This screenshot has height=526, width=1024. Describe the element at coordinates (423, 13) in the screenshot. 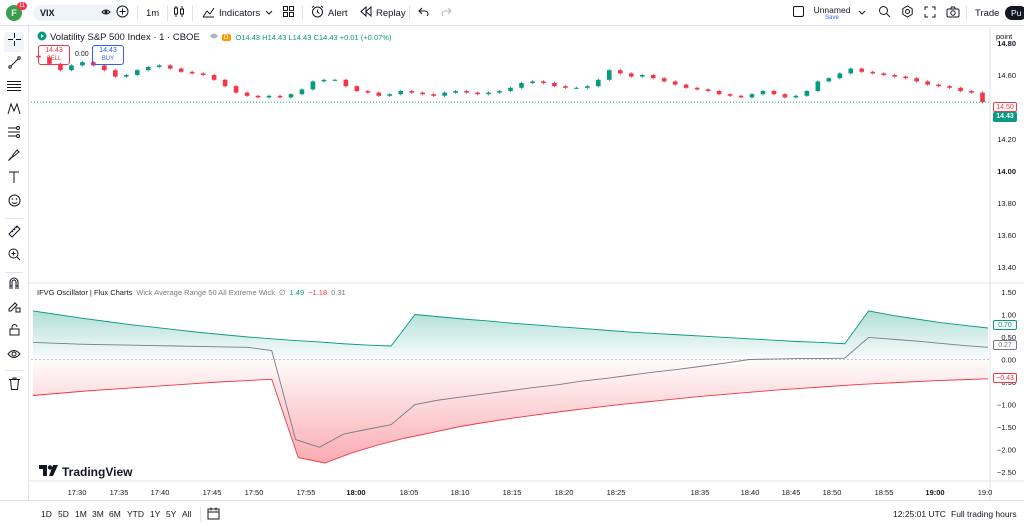

I see `undo-button` at that location.